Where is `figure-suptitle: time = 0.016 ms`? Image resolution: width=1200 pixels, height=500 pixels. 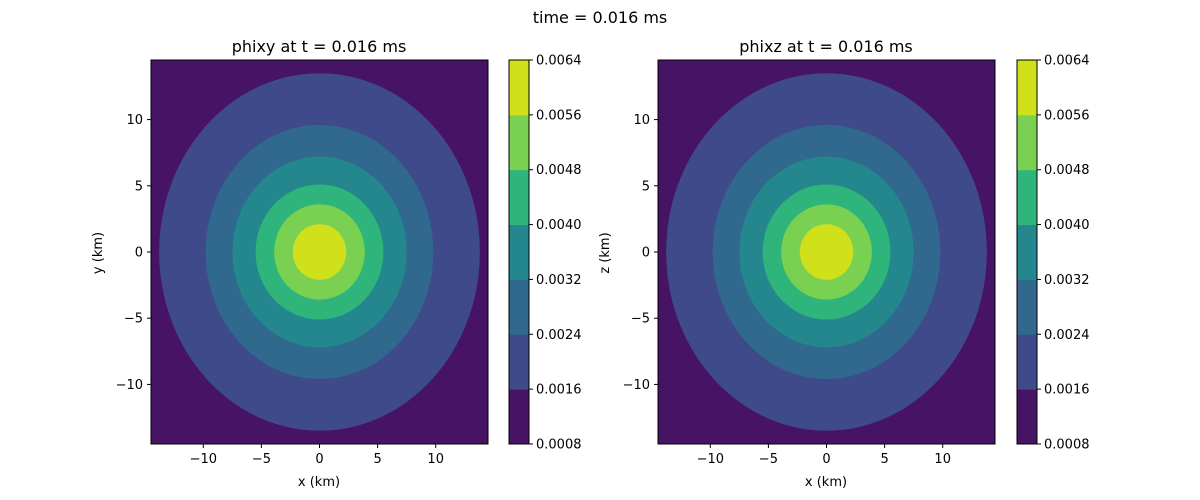
figure-suptitle: time = 0.016 ms is located at coordinates (600, 17).